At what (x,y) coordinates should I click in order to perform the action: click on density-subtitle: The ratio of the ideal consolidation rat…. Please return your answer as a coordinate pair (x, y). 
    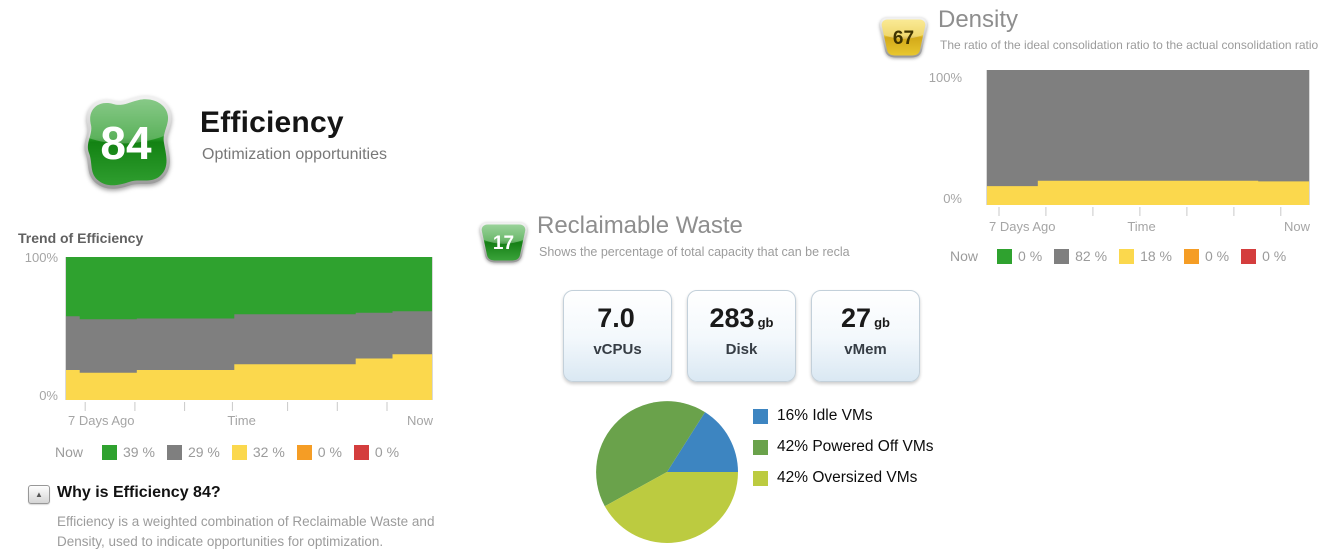
    Looking at the image, I should click on (1129, 45).